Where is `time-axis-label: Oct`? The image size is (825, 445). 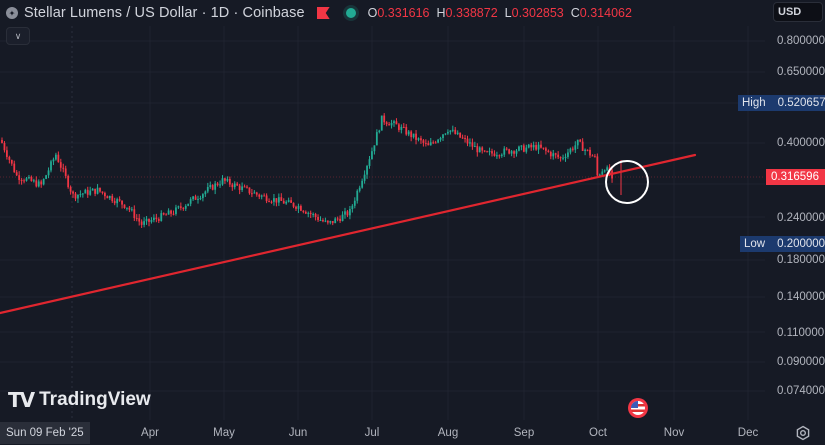 time-axis-label: Oct is located at coordinates (598, 433).